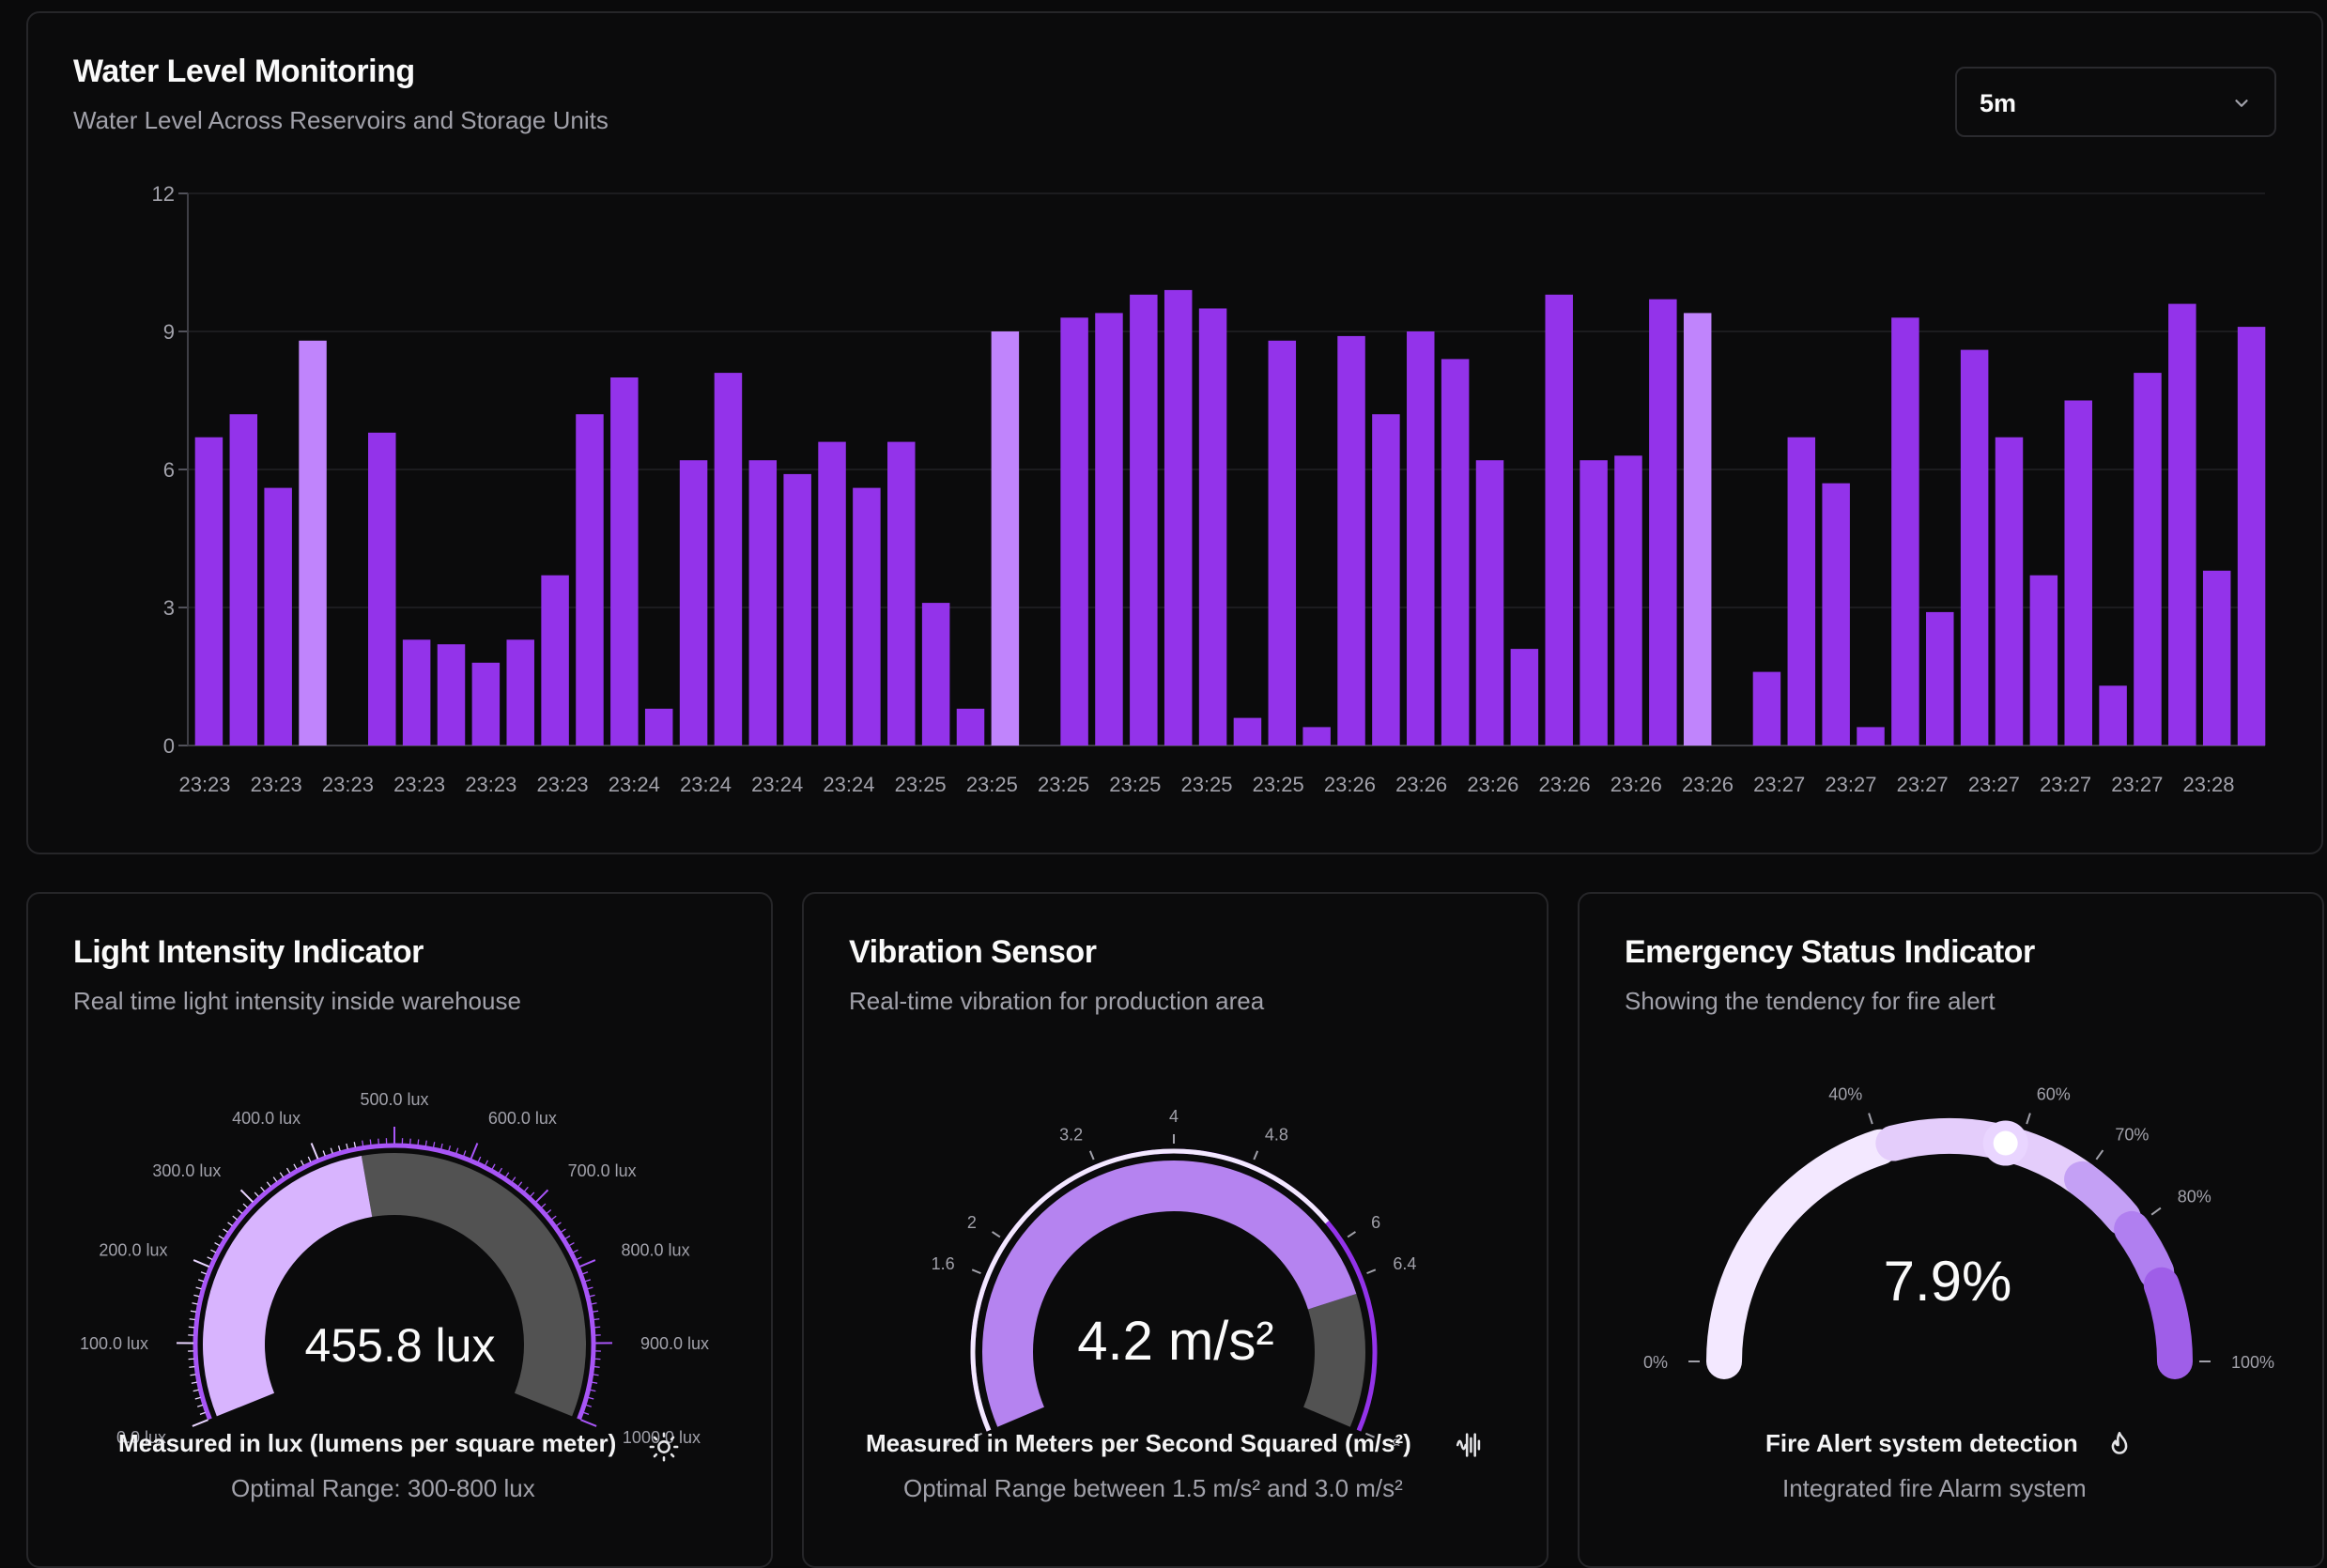  Describe the element at coordinates (287, 1286) in the screenshot. I see `light-gauge-fill` at that location.